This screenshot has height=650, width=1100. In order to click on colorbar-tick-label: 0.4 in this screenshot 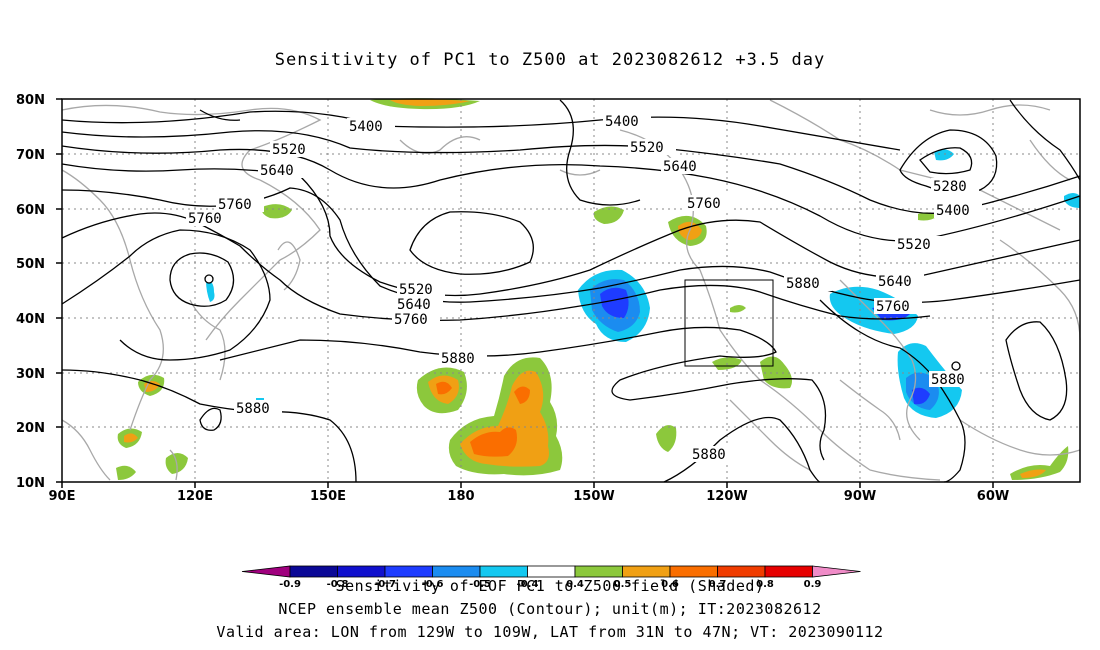, I will do `click(575, 584)`.